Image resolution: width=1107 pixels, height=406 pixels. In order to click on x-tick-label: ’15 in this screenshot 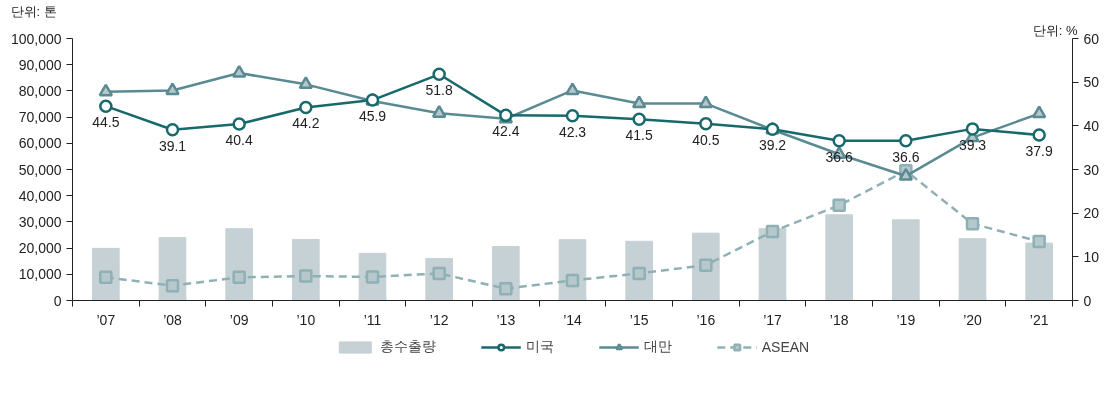, I will do `click(639, 319)`.